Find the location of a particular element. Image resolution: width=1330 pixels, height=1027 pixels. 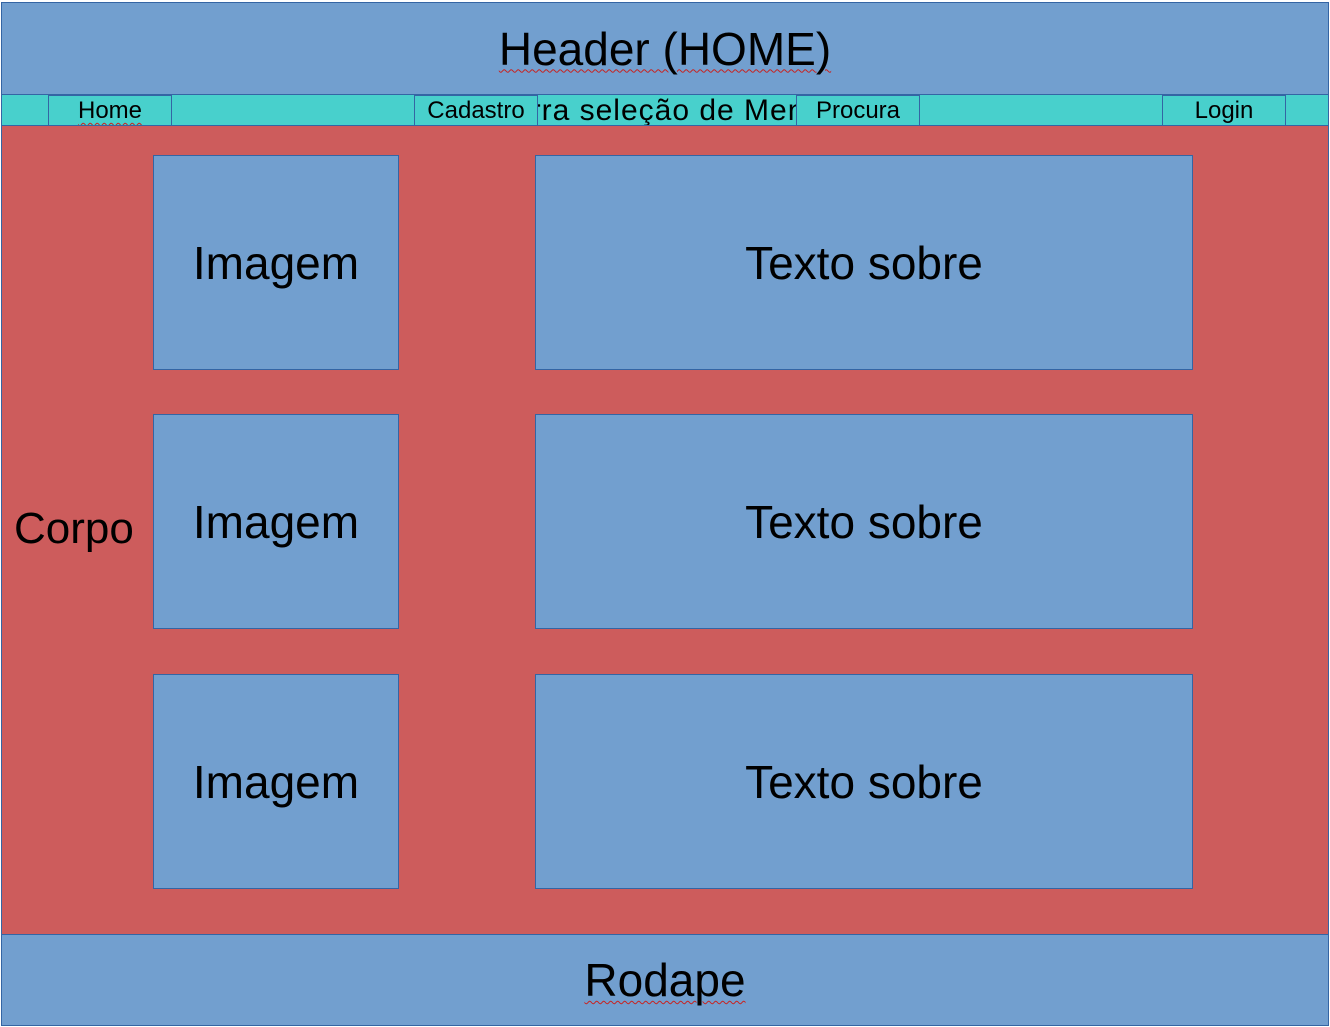

nav-item-login: Login is located at coordinates (1224, 110).